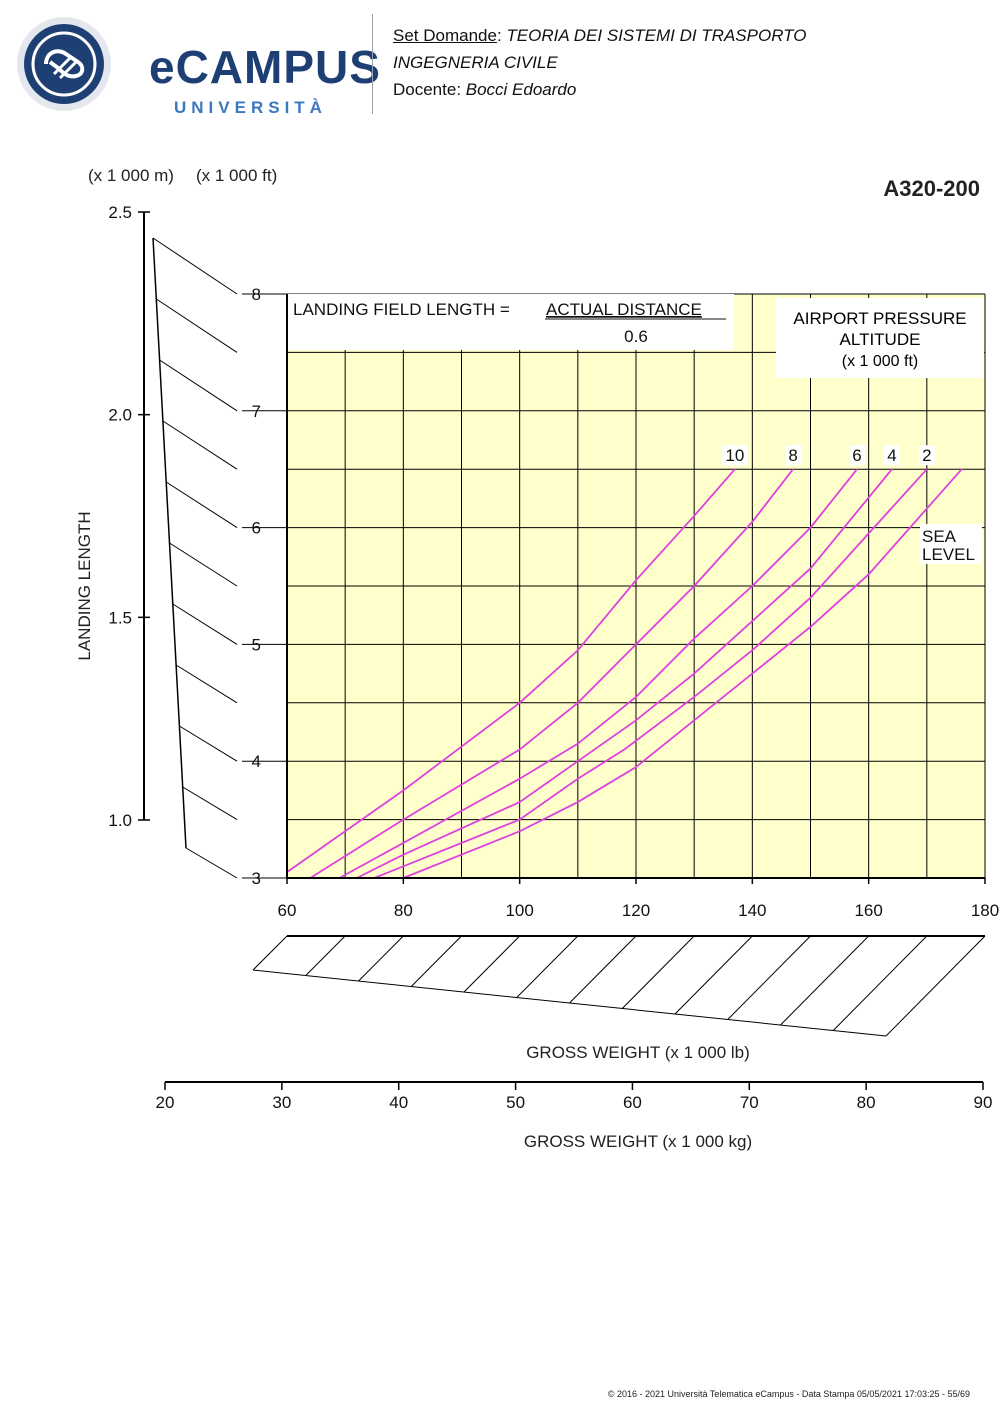  What do you see at coordinates (265, 67) in the screenshot?
I see `logo-wordmark: eCAMPUS` at bounding box center [265, 67].